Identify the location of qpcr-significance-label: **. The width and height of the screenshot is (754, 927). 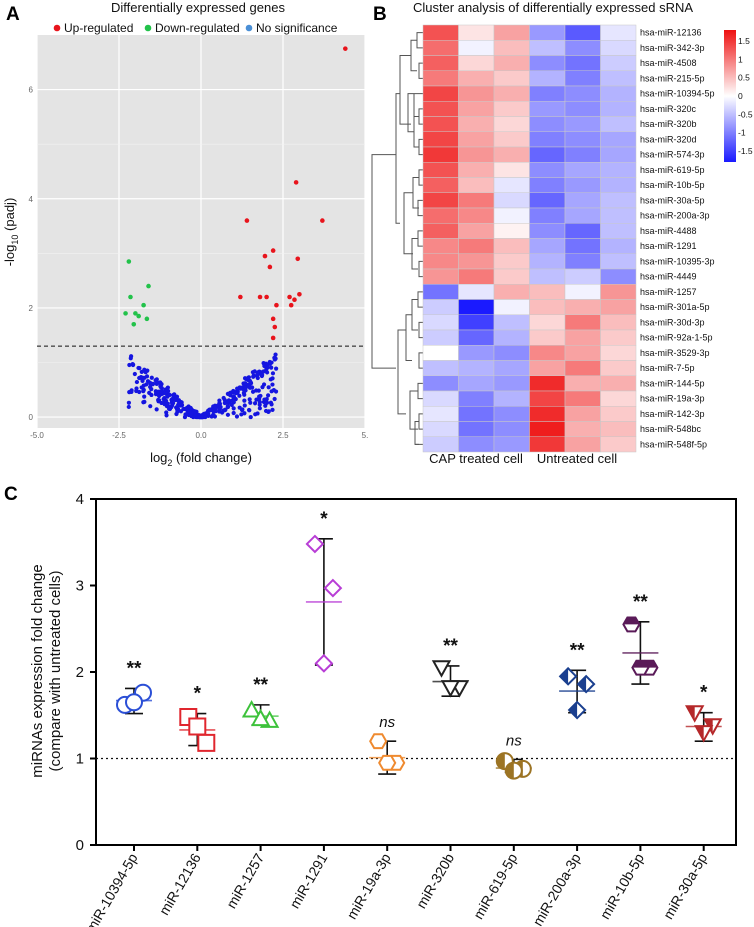
(640, 602).